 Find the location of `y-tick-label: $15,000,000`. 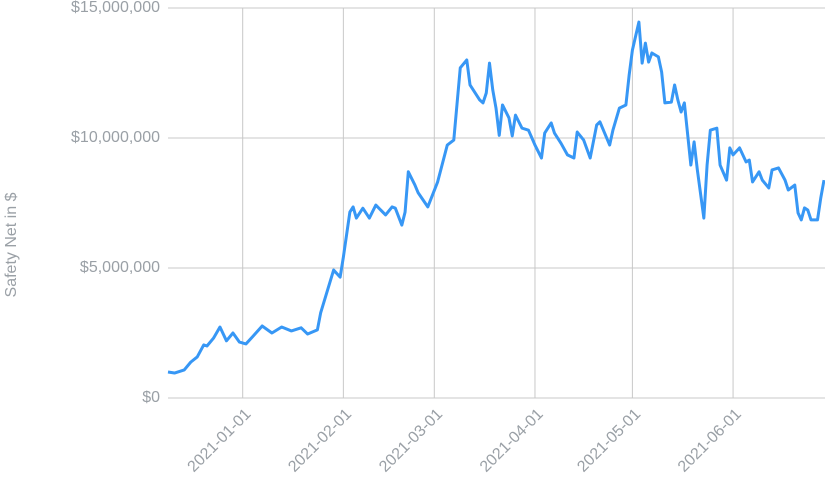

y-tick-label: $15,000,000 is located at coordinates (115, 8).